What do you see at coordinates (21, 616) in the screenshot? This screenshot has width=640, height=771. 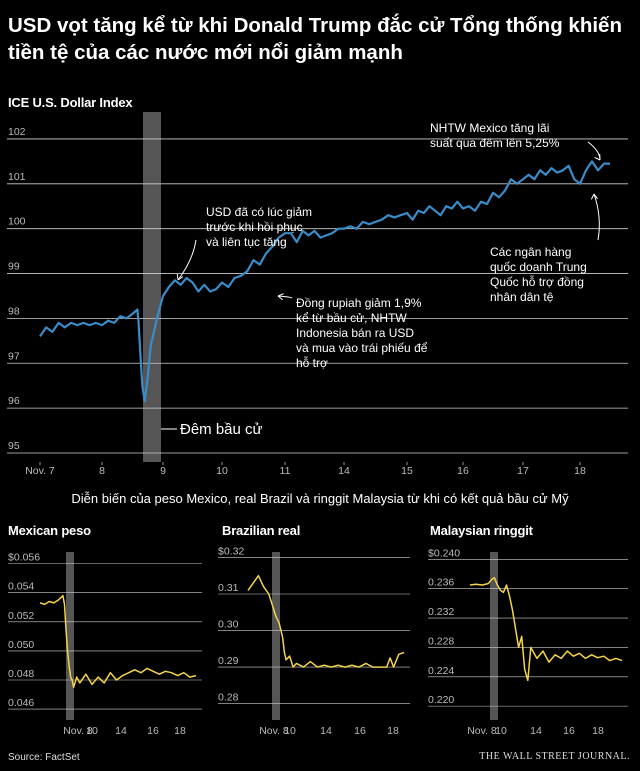 I see `peso-y-tick-label: 0.052` at bounding box center [21, 616].